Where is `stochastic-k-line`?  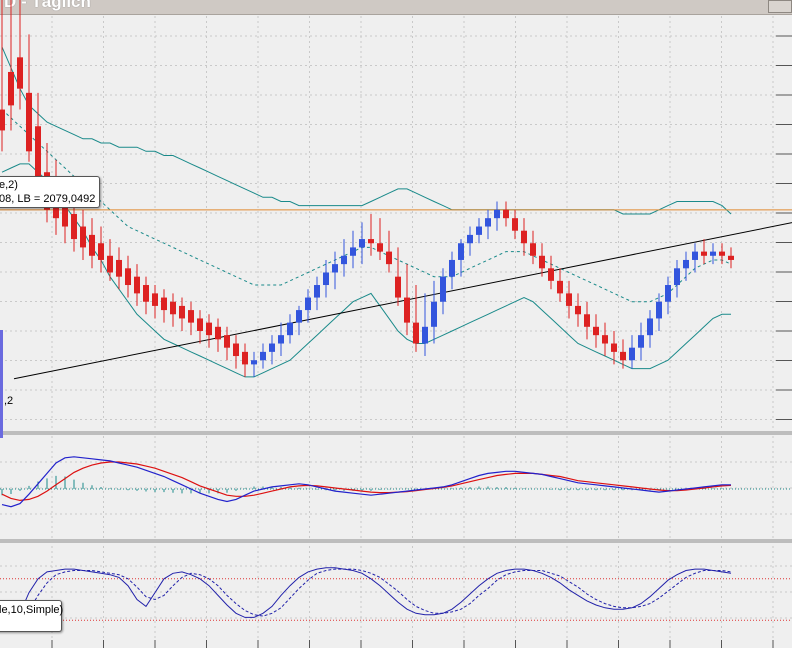 stochastic-k-line is located at coordinates (366, 597).